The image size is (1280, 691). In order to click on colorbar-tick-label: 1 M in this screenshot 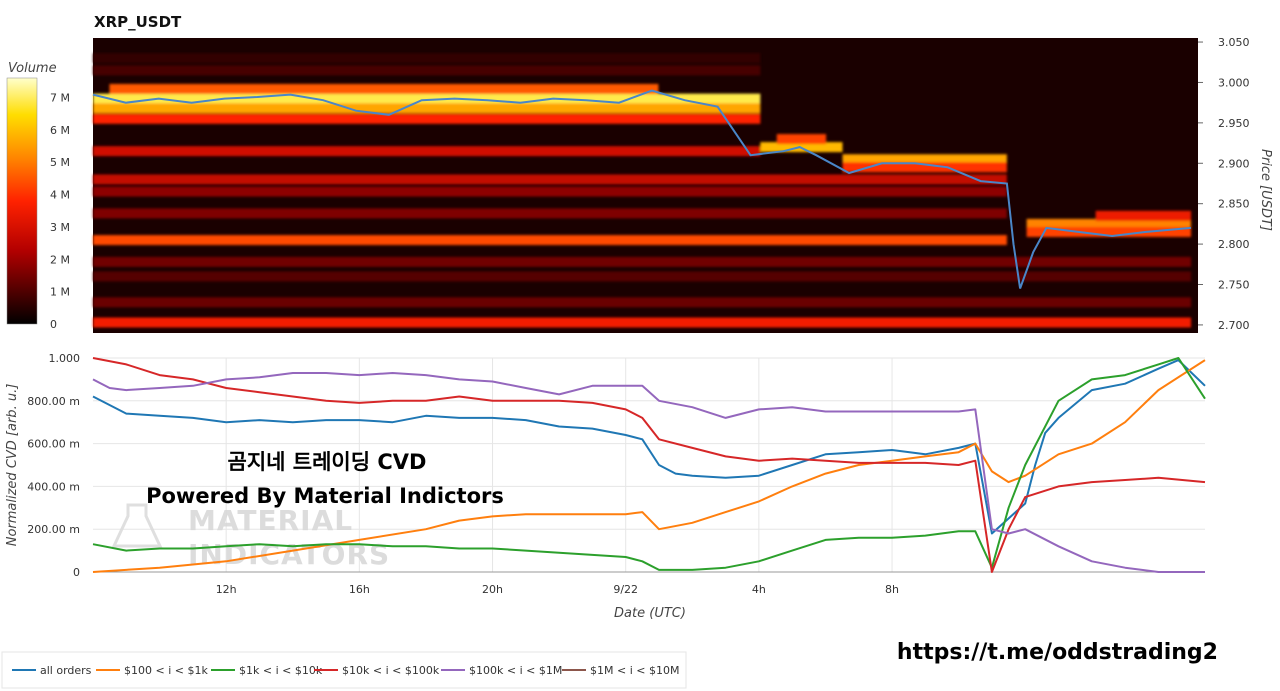, I will do `click(60, 292)`.